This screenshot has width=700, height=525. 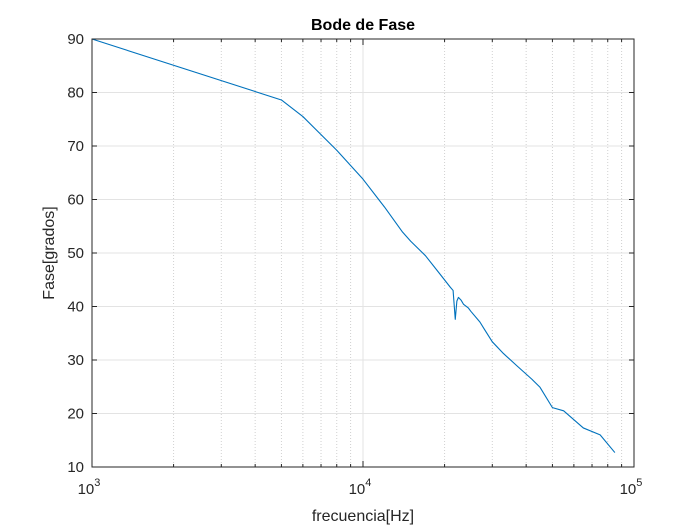 I want to click on y-tick-label: 30, so click(x=75, y=360).